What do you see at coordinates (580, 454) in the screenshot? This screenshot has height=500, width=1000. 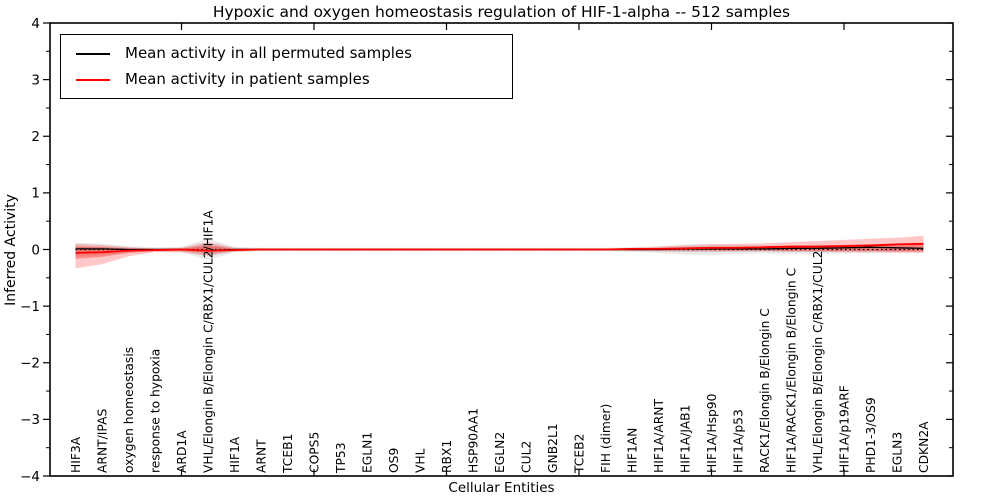 I see `x-category-label: TCEB2` at bounding box center [580, 454].